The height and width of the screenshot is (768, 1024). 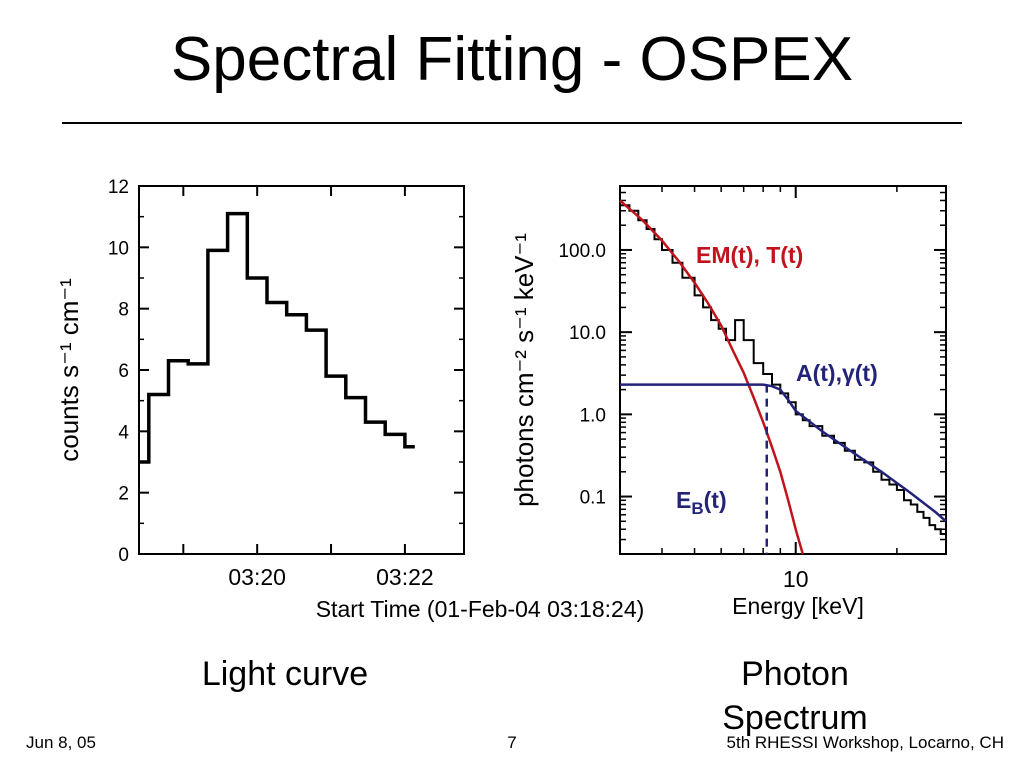 I want to click on spectrum-data-series, so click(x=783, y=372).